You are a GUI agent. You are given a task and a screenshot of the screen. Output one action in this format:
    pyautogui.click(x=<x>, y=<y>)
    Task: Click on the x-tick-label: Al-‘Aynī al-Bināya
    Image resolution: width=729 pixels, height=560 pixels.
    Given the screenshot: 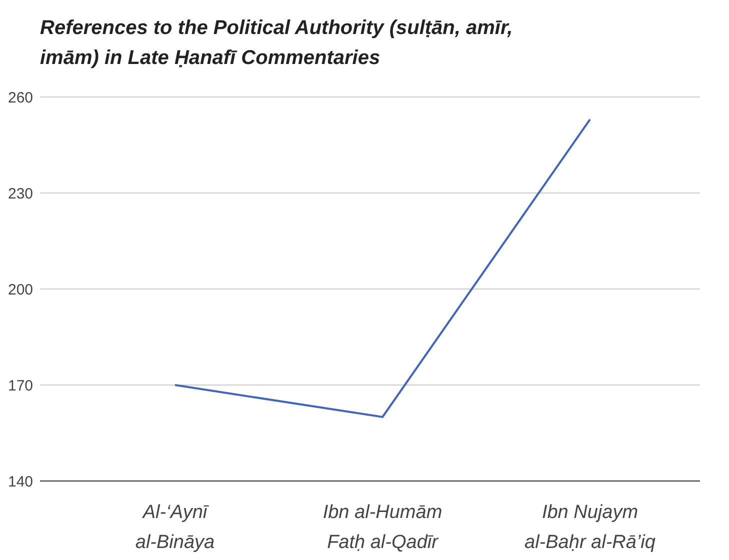 What is the action you would take?
    pyautogui.click(x=175, y=527)
    